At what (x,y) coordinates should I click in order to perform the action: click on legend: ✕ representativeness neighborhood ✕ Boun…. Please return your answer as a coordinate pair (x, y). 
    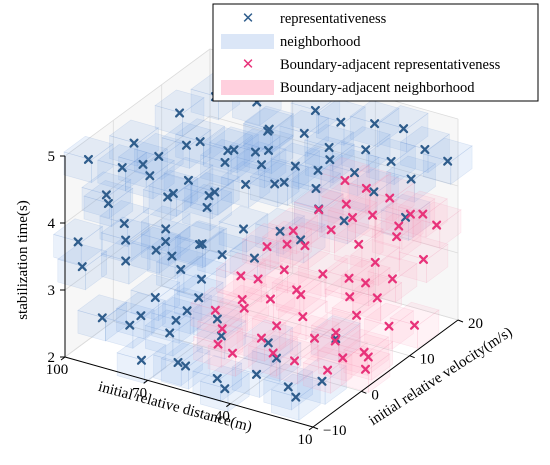
    Looking at the image, I should click on (375, 52).